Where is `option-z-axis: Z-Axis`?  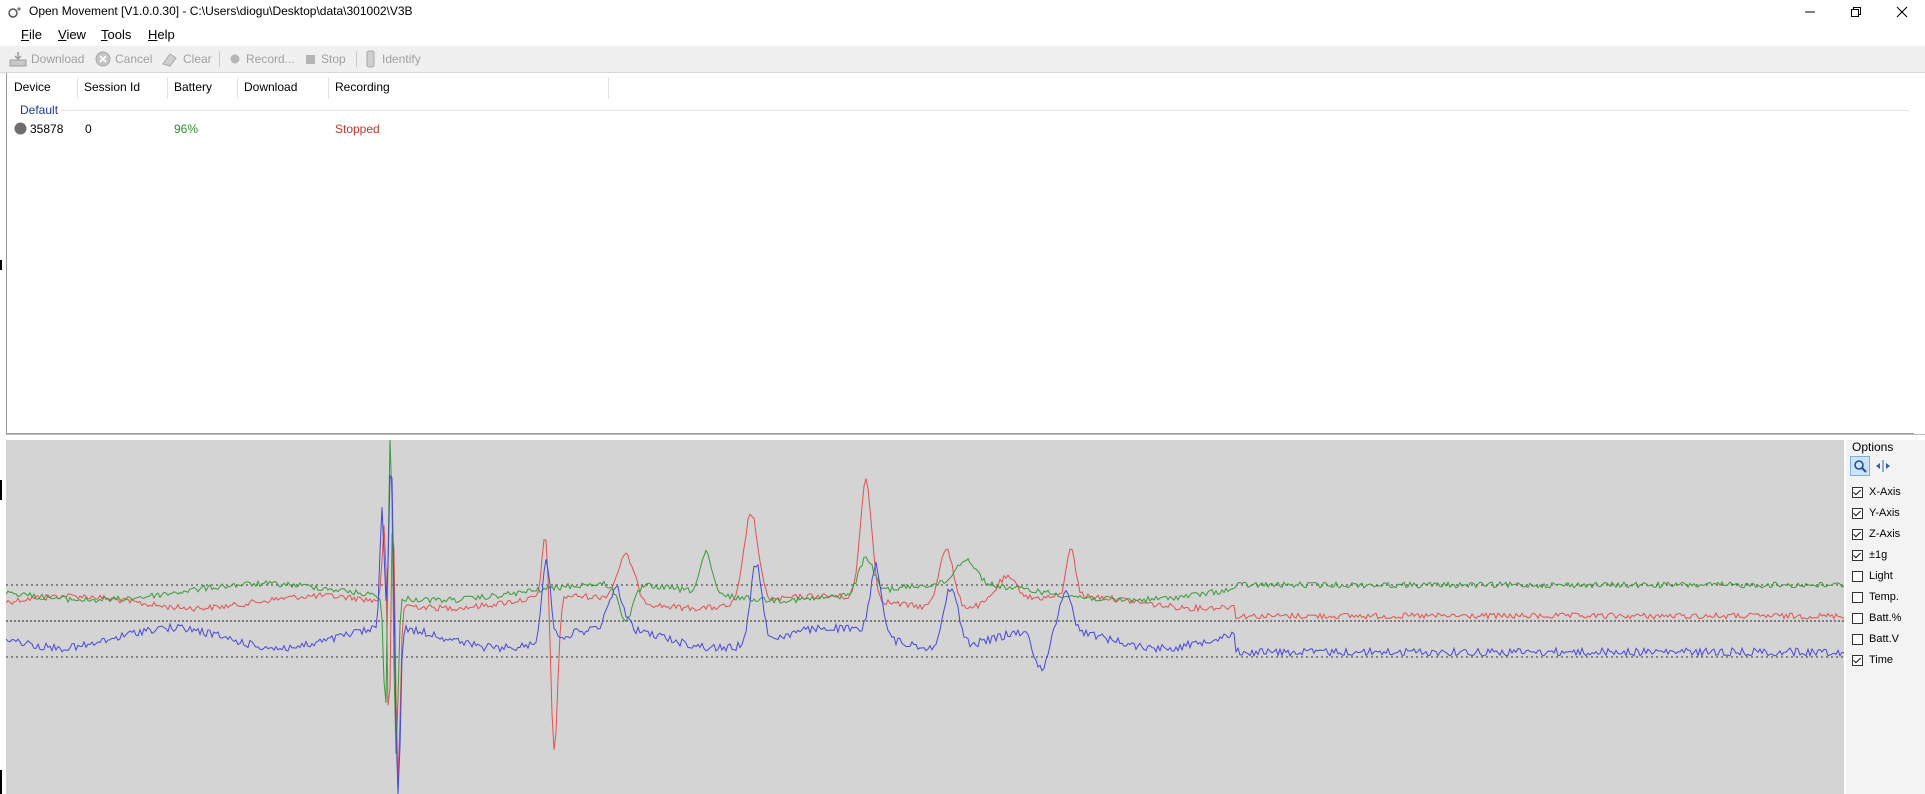
option-z-axis: Z-Axis is located at coordinates (1876, 534).